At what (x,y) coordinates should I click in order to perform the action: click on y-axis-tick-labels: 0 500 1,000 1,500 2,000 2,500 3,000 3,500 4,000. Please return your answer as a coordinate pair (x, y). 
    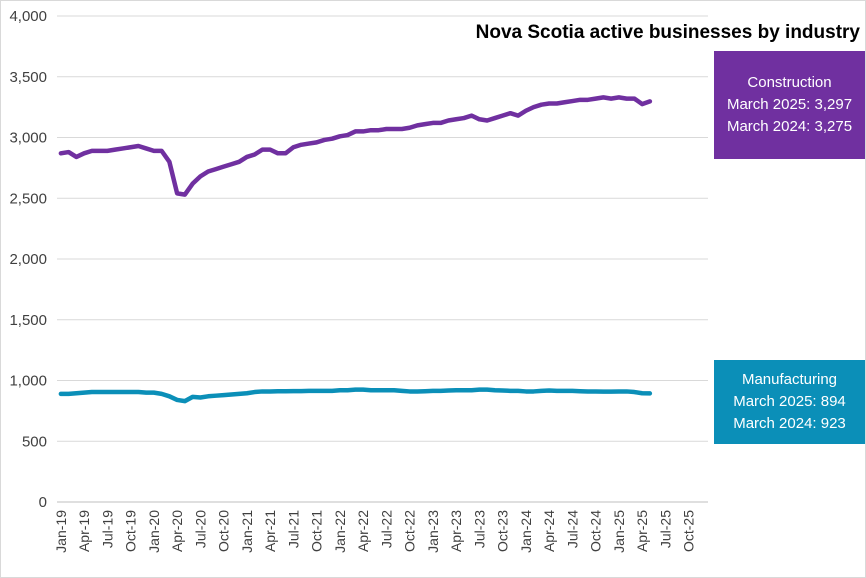
    Looking at the image, I should click on (28, 259).